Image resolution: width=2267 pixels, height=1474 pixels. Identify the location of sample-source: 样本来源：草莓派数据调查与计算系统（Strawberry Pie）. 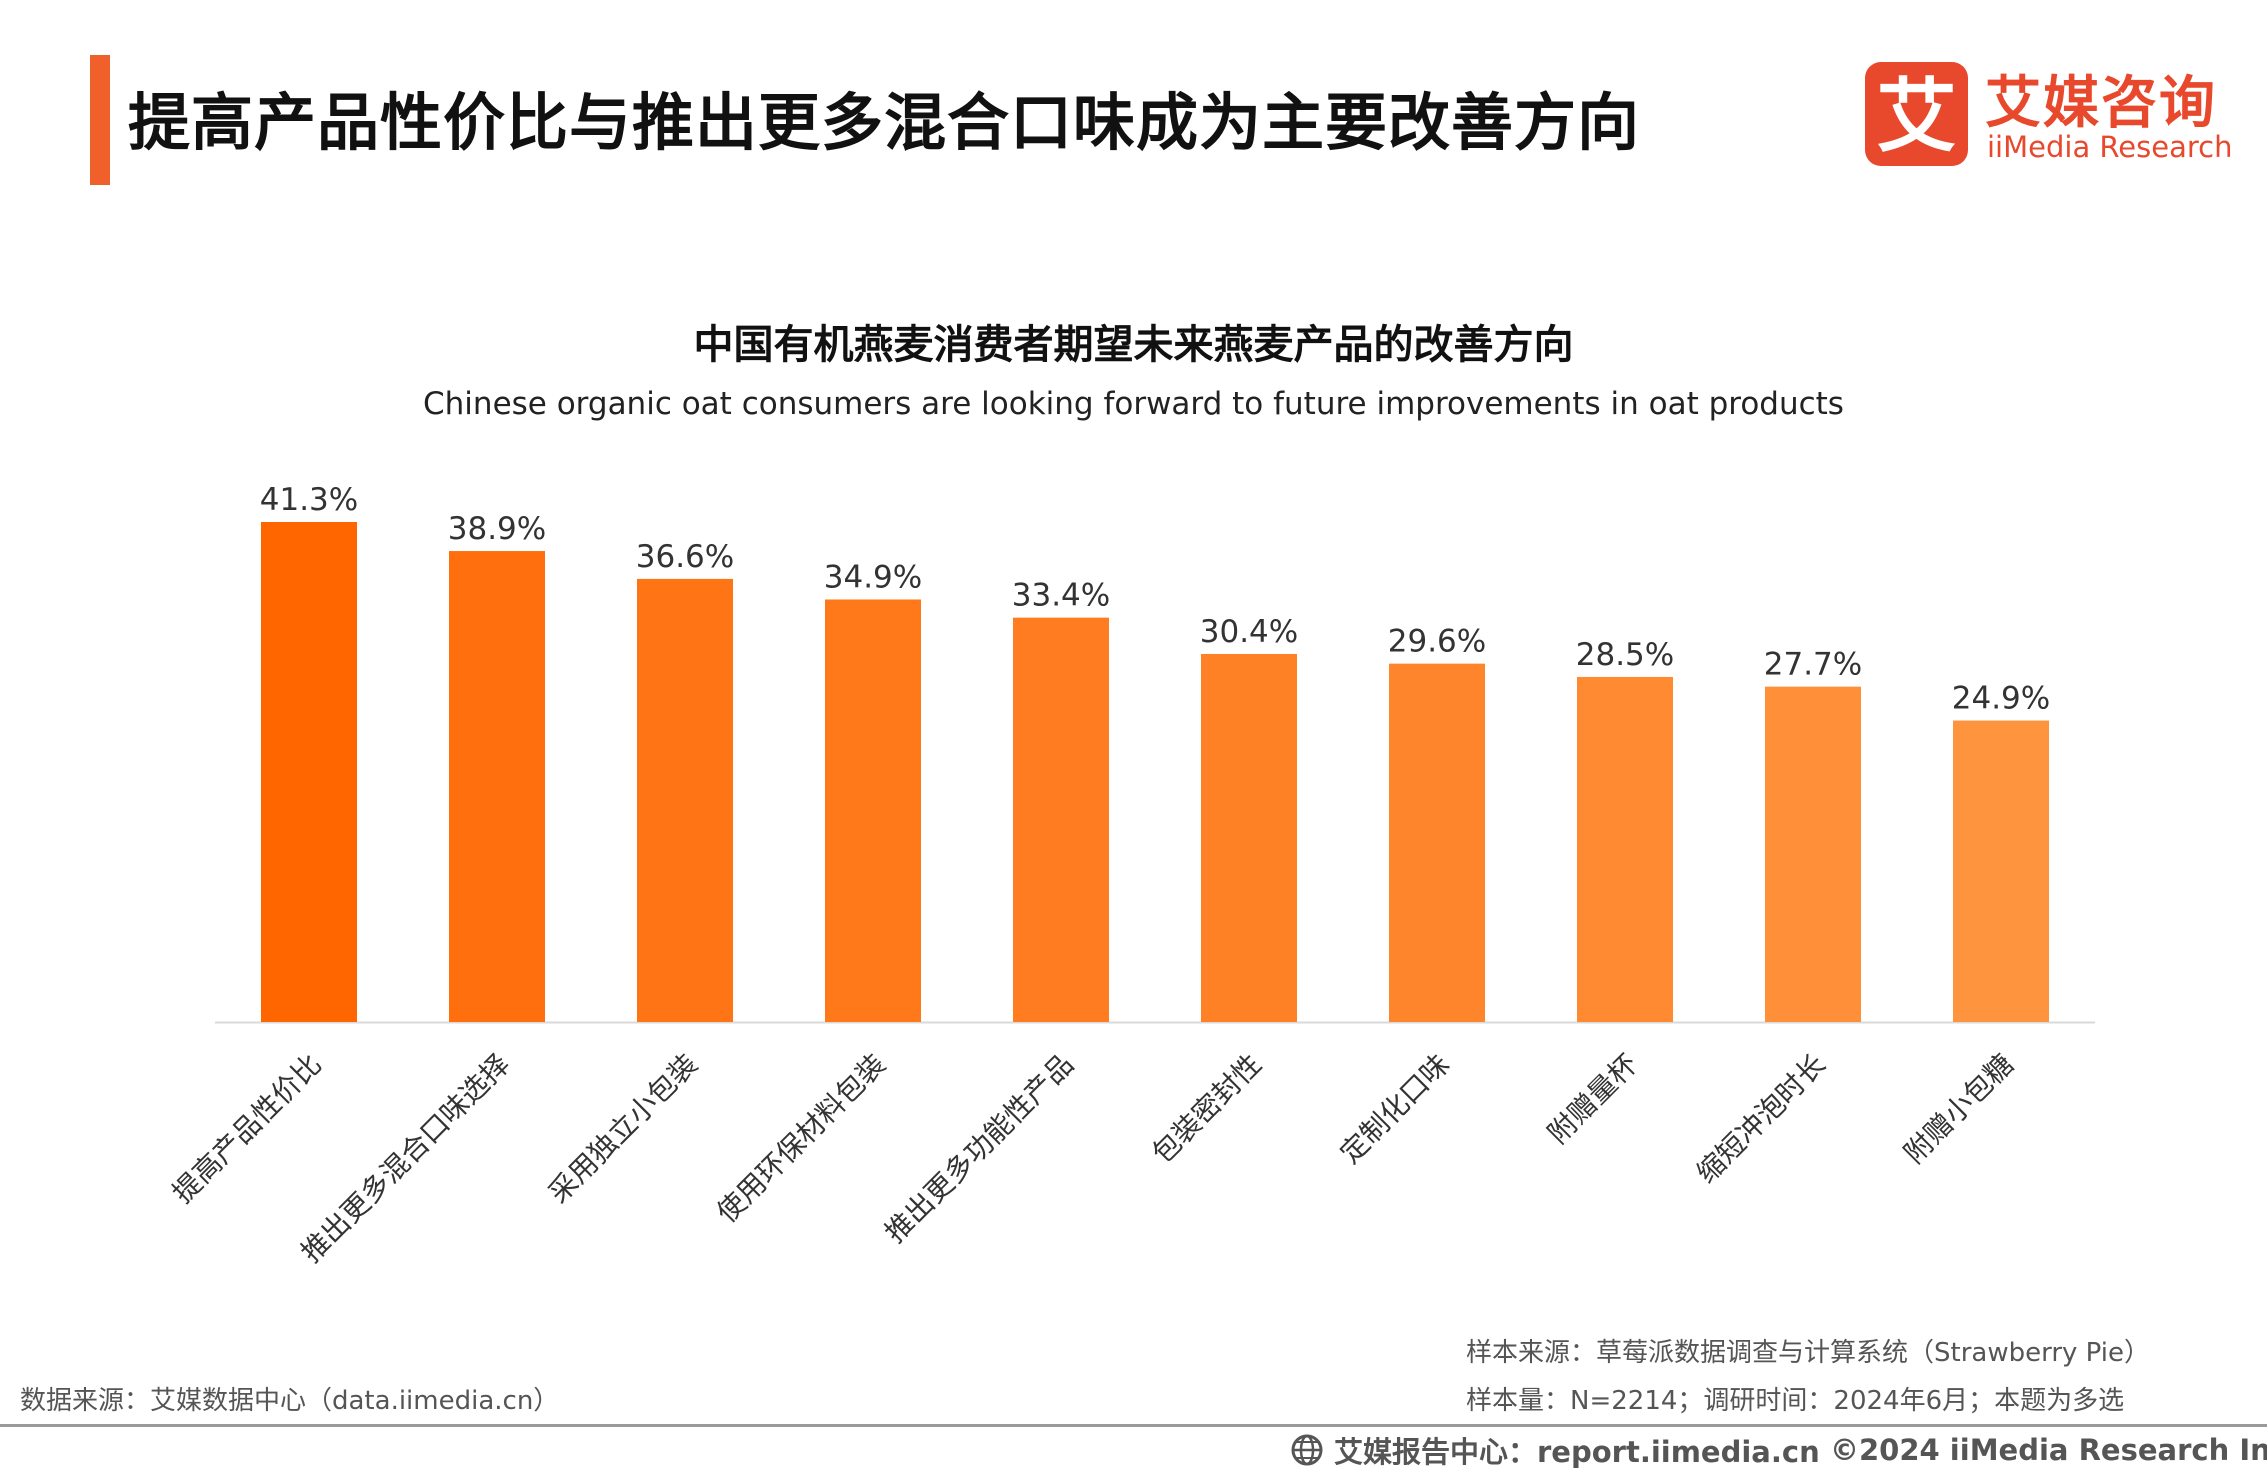
(1808, 1353).